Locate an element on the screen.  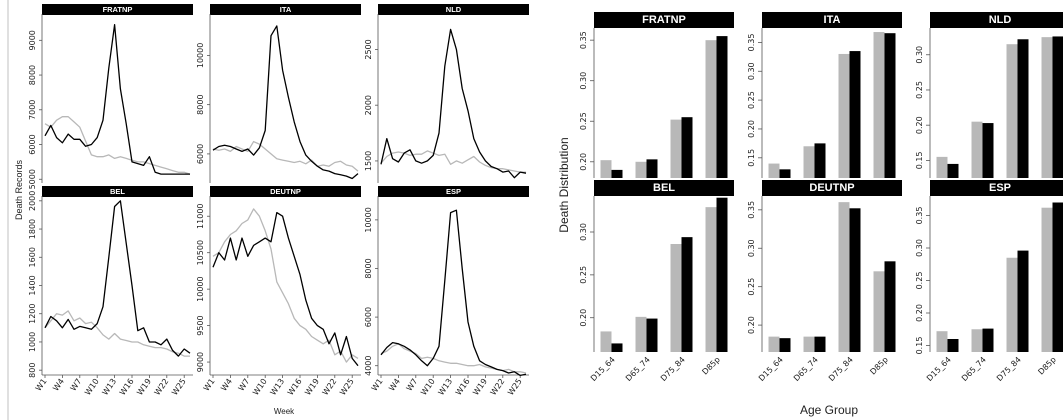
y-tick-label: 10500 is located at coordinates (200, 252).